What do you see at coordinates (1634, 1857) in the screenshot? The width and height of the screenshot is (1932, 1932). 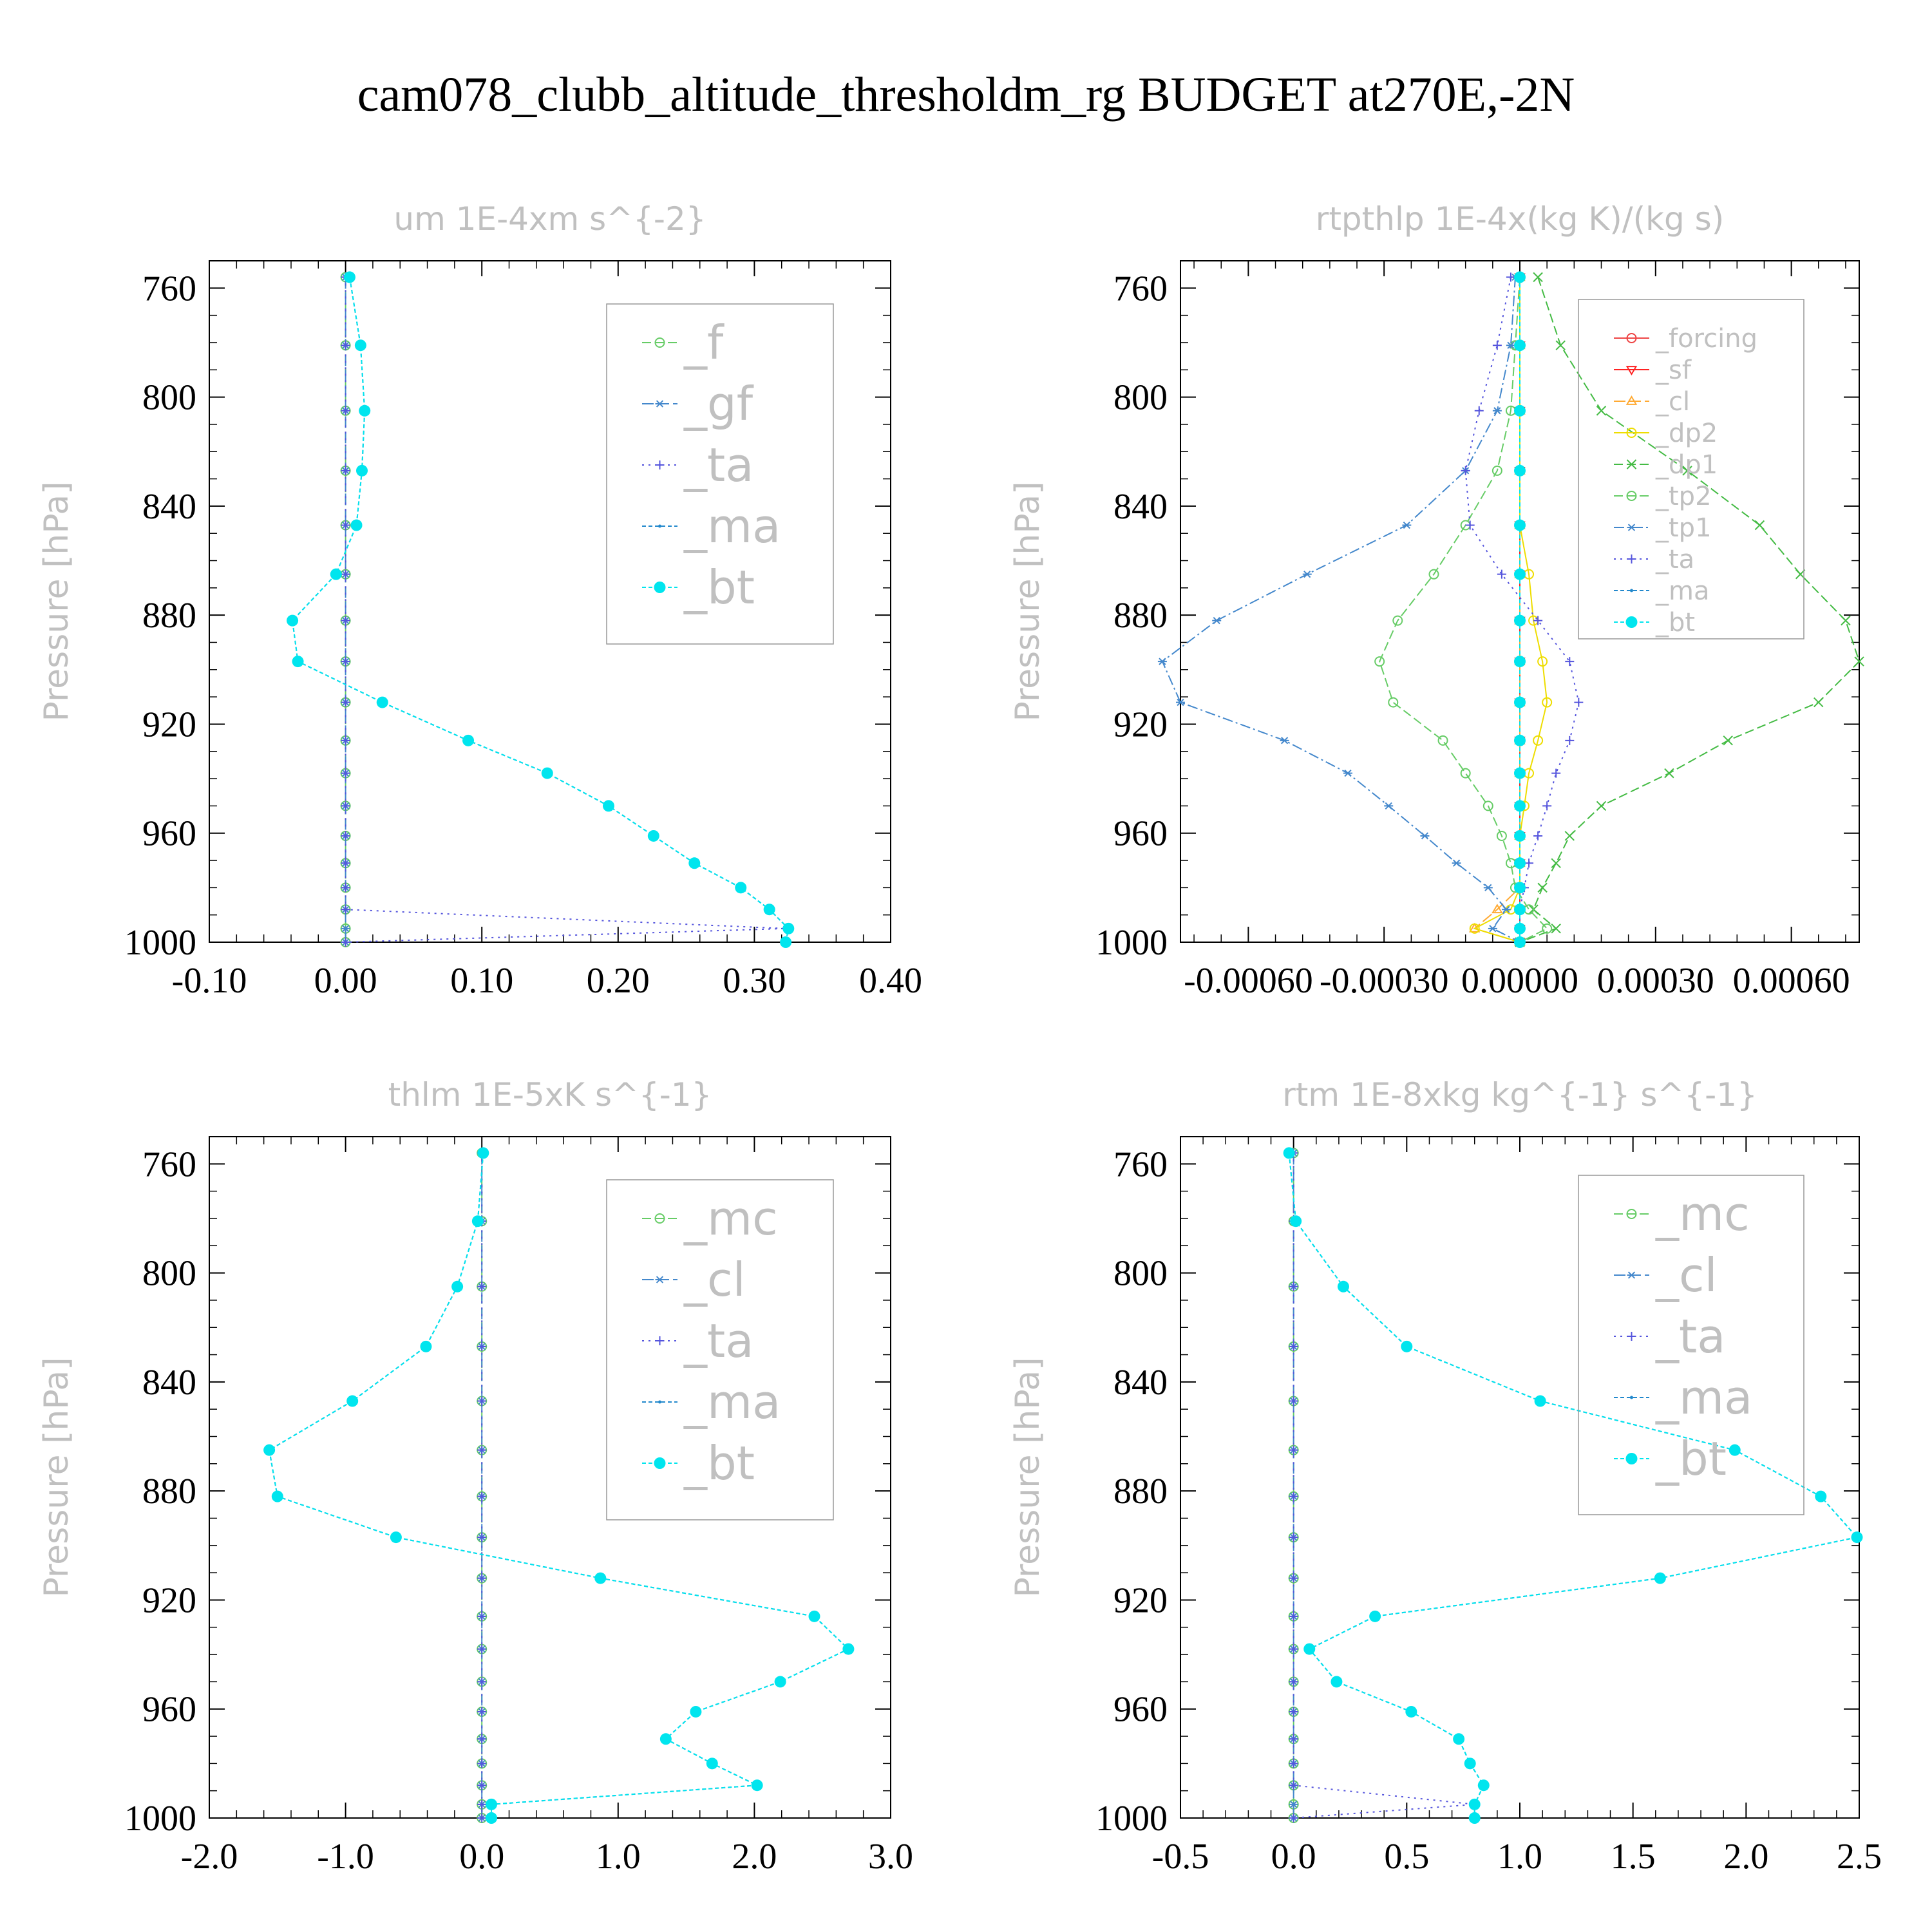 I see `x-tick-label: 1.5` at bounding box center [1634, 1857].